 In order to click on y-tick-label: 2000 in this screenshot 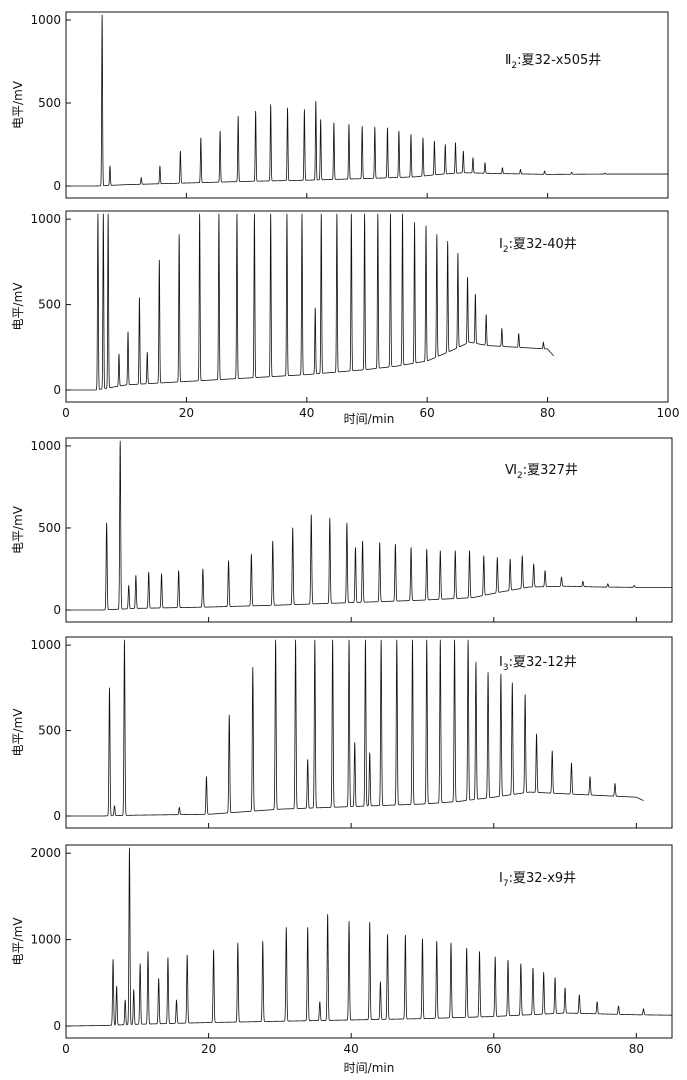, I will do `click(45, 853)`.